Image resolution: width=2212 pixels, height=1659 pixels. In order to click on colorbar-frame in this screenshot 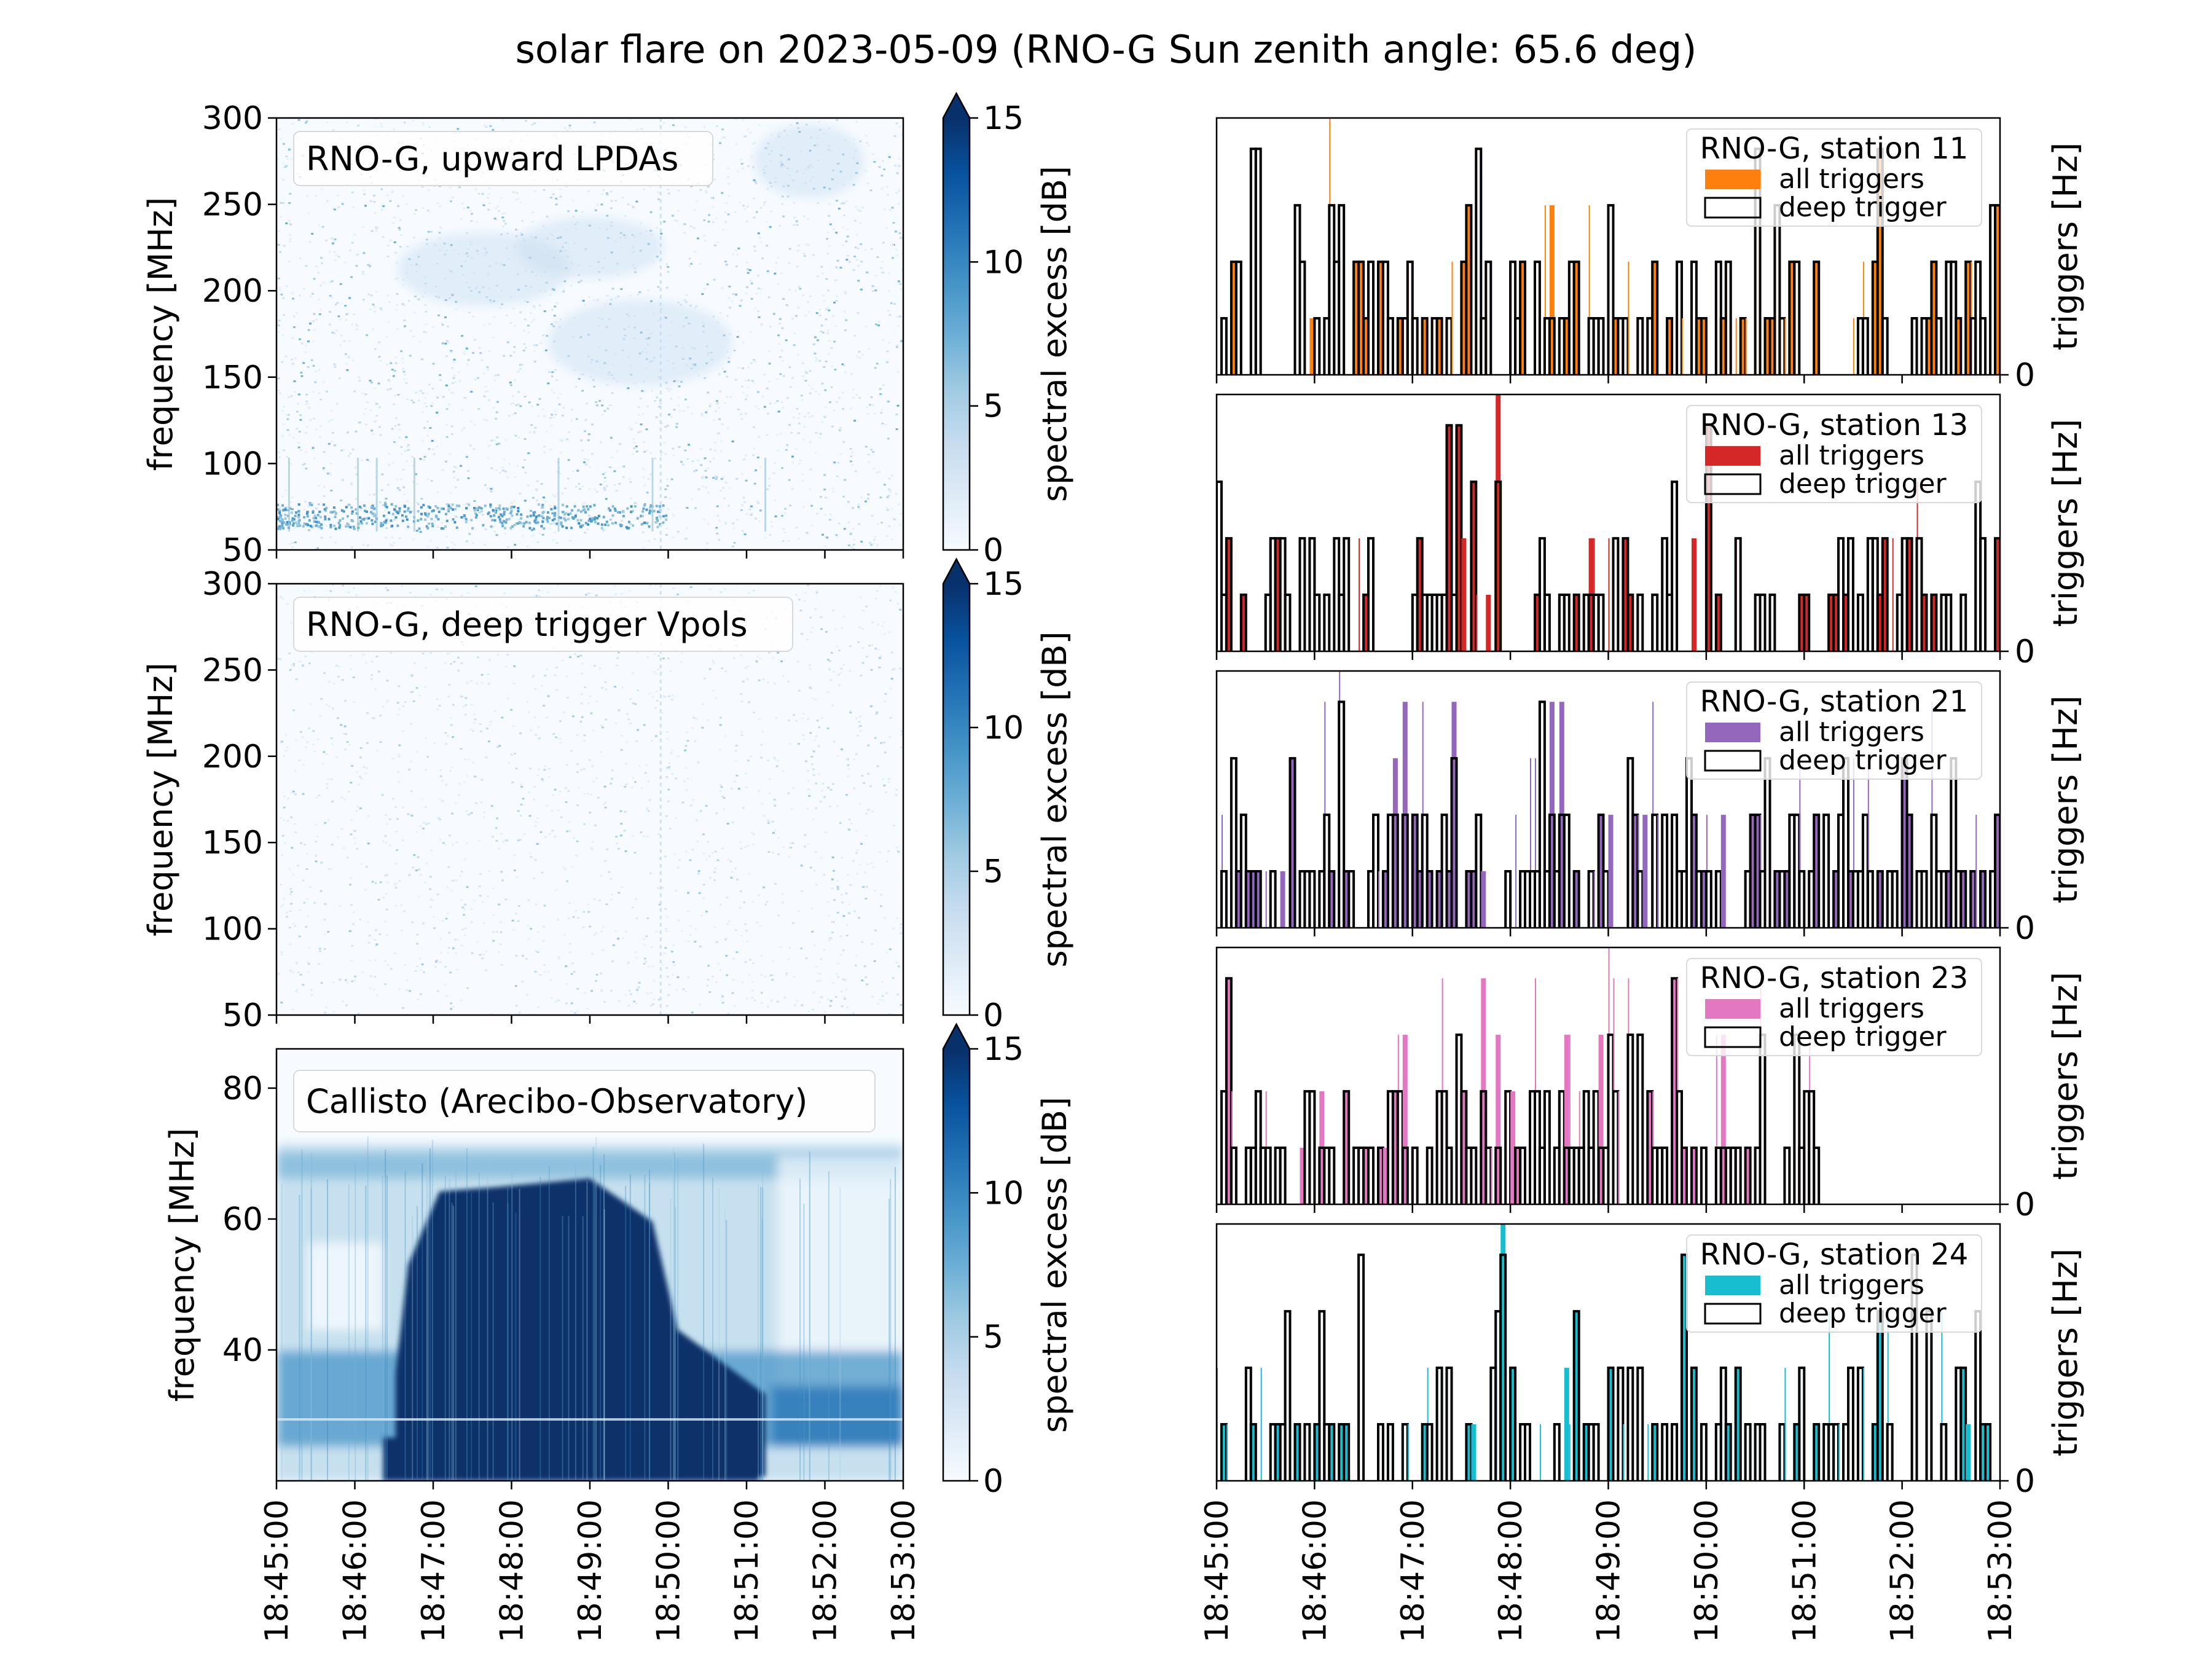, I will do `click(956, 321)`.